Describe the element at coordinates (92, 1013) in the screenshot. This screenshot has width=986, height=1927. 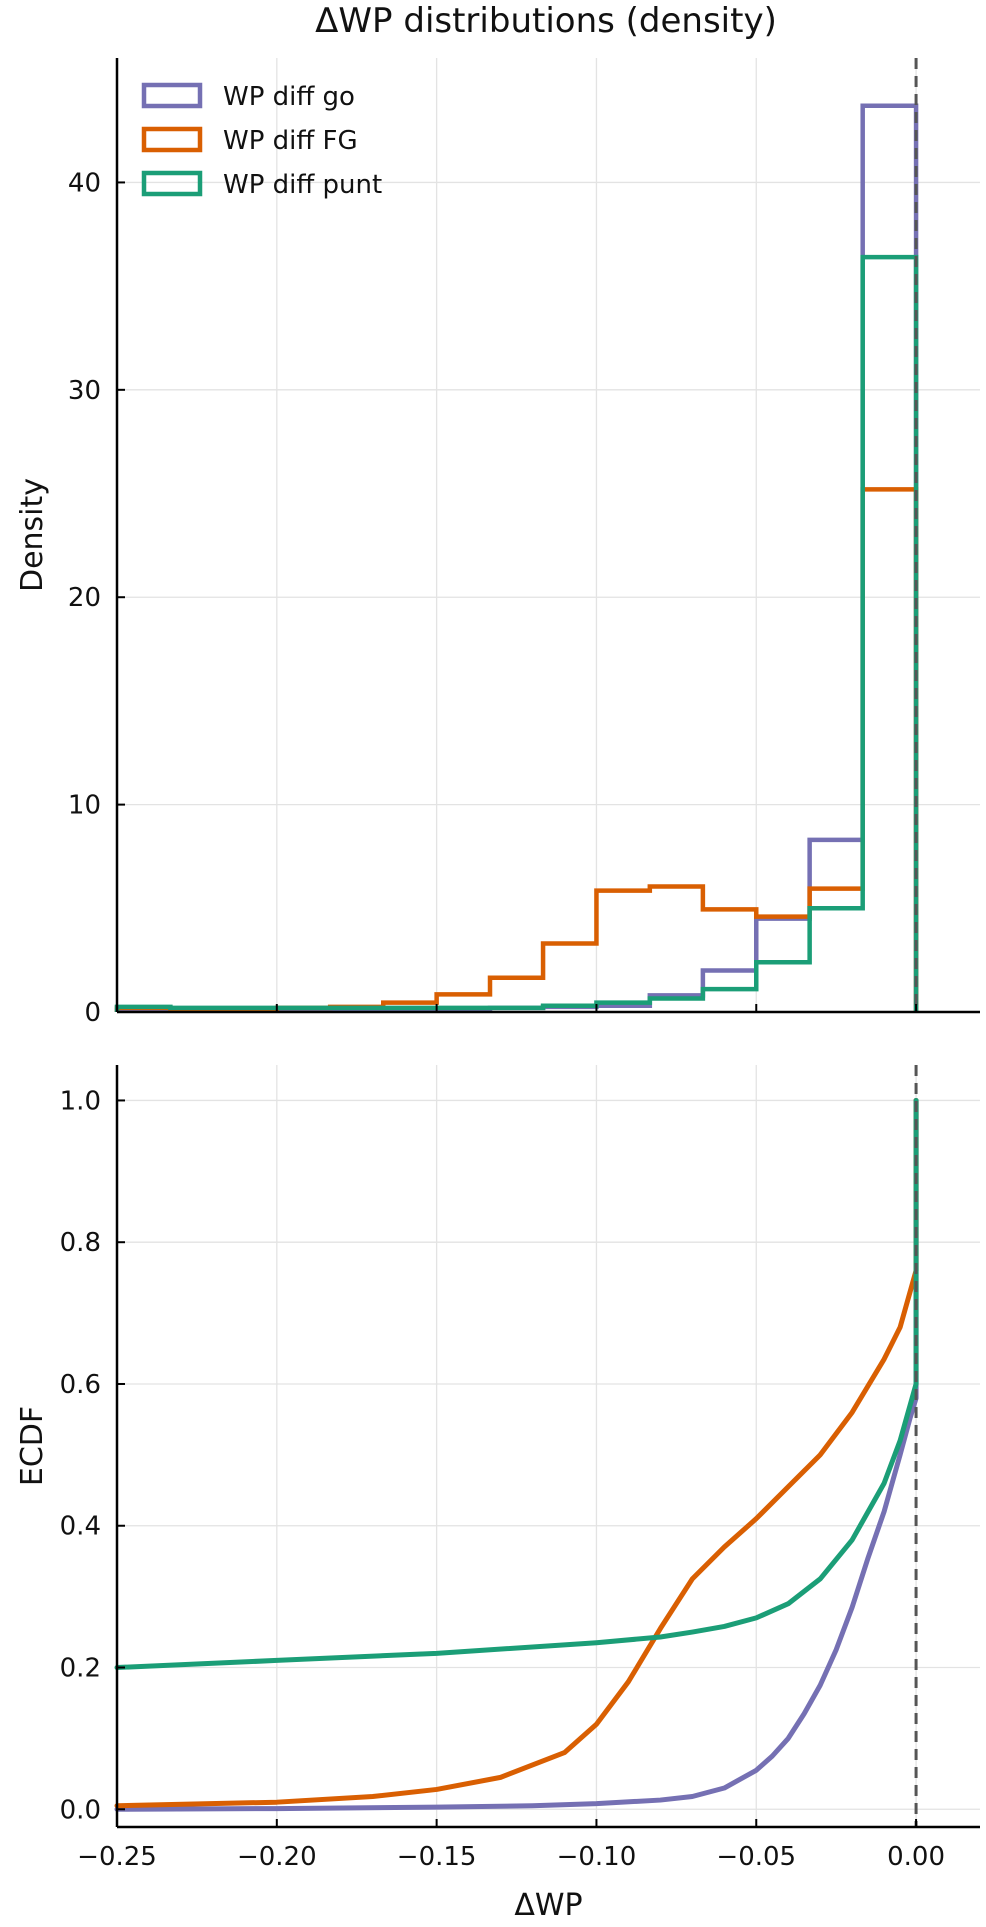
I see `y-tick-label: 0` at that location.